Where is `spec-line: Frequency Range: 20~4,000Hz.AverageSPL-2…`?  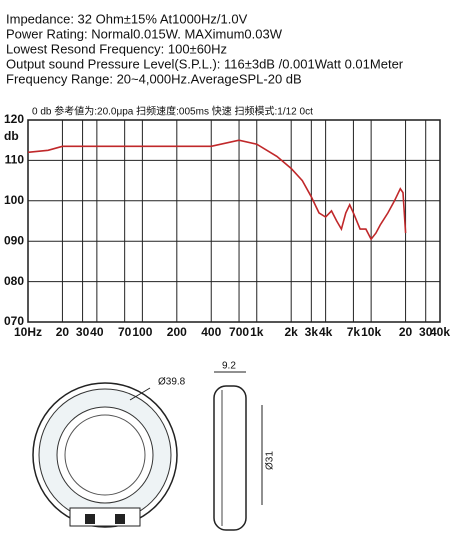 spec-line: Frequency Range: 20~4,000Hz.AverageSPL-2… is located at coordinates (154, 78).